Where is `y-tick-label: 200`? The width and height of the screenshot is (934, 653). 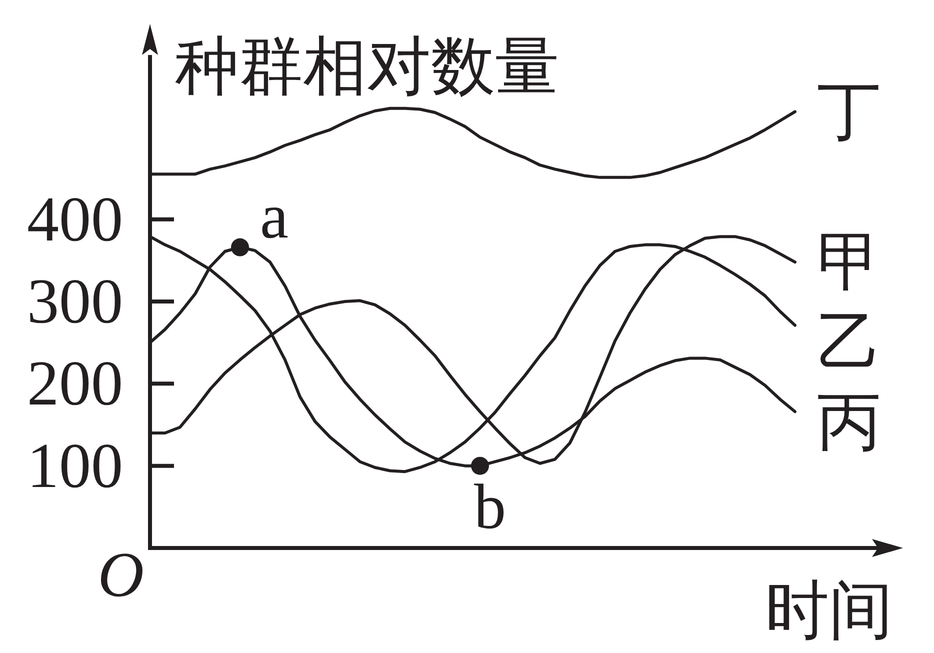 y-tick-label: 200 is located at coordinates (75, 383).